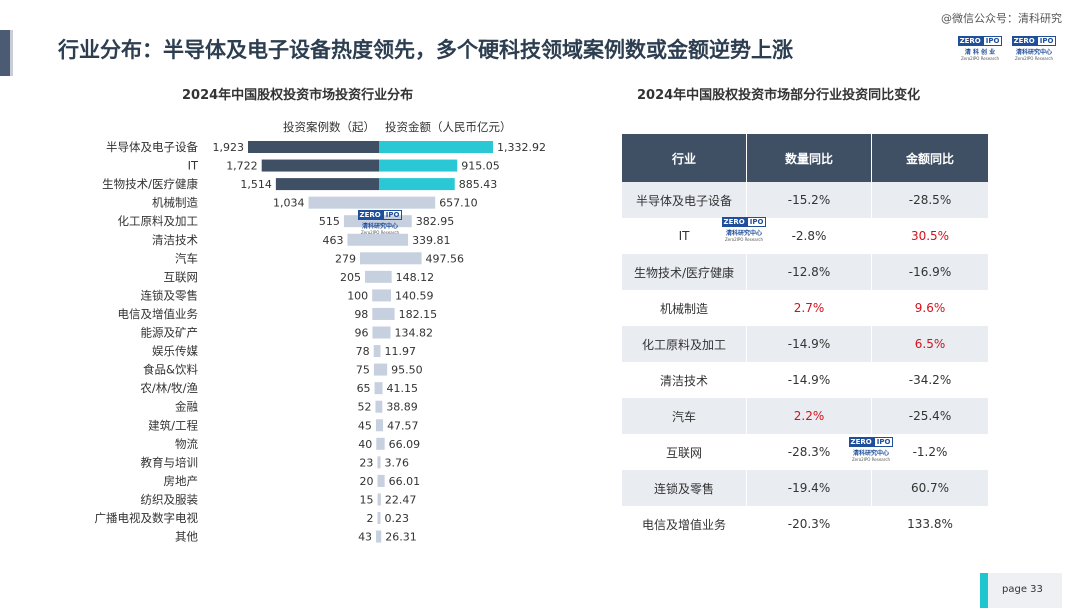 The height and width of the screenshot is (608, 1080). What do you see at coordinates (363, 370) in the screenshot?
I see `count-value-label: 75` at bounding box center [363, 370].